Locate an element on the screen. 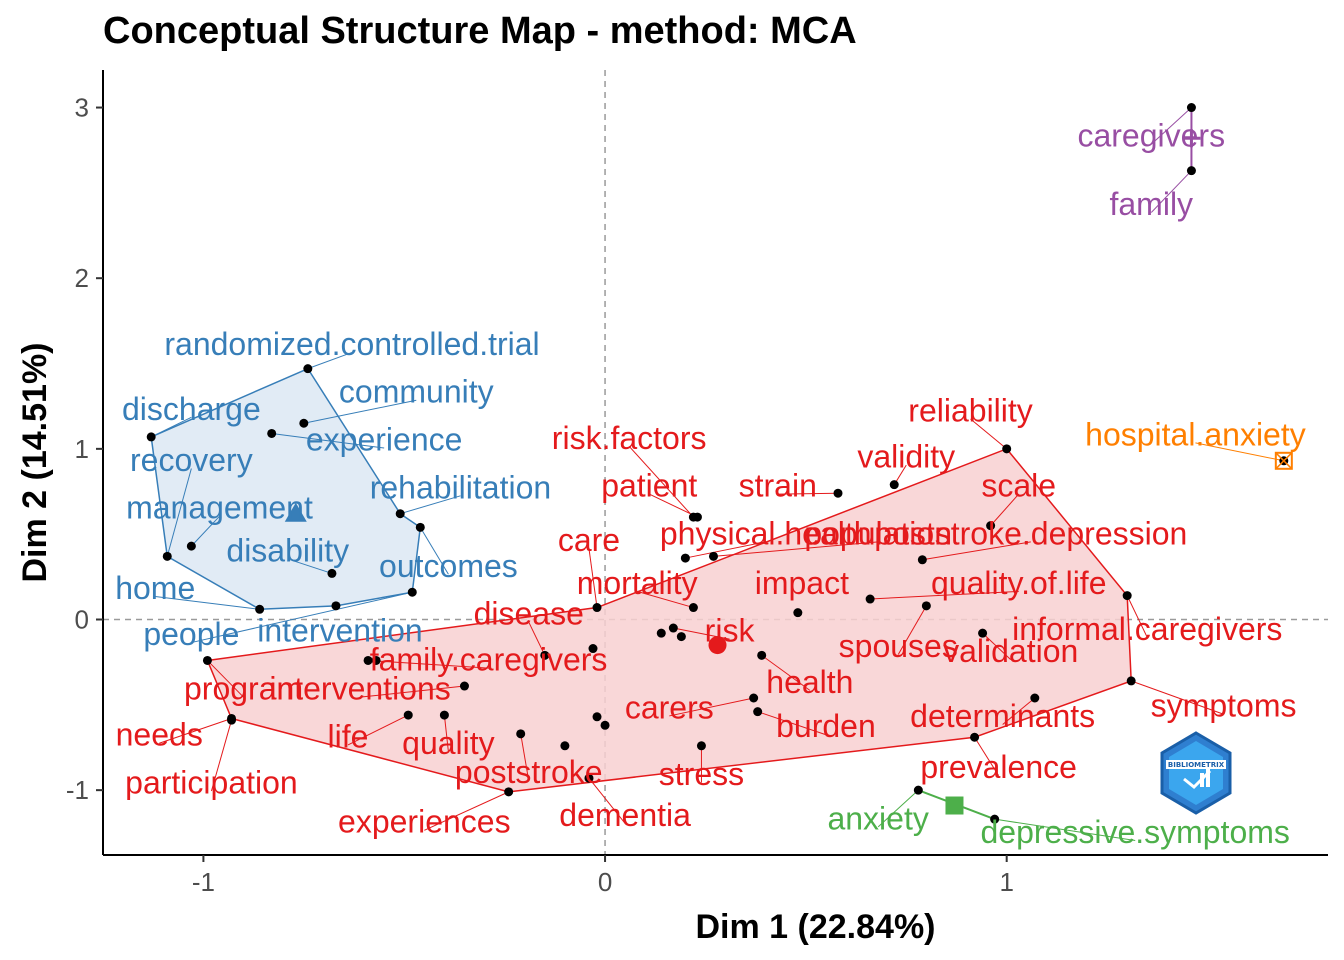  leader-recovery is located at coordinates (179, 512).